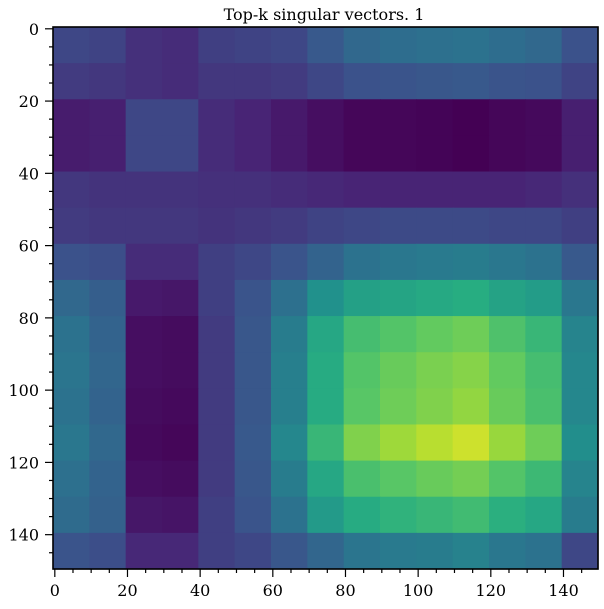 The image size is (604, 609). Describe the element at coordinates (563, 590) in the screenshot. I see `x-tick-label: 140` at that location.